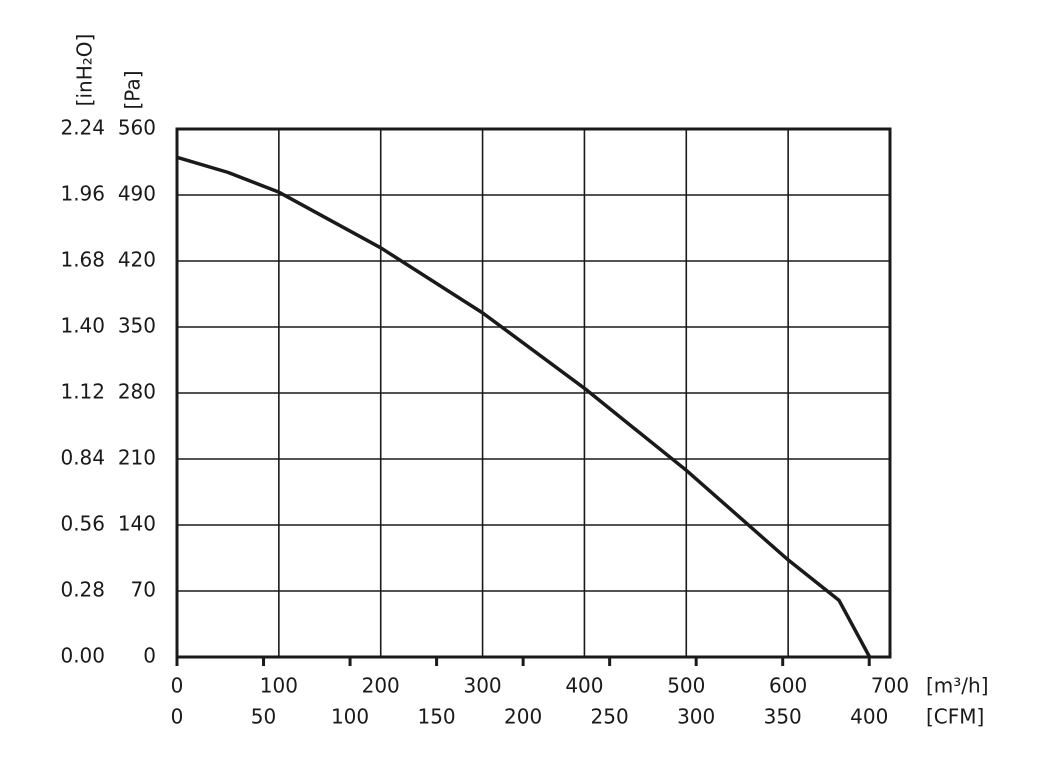 The height and width of the screenshot is (765, 1057). What do you see at coordinates (143, 590) in the screenshot?
I see `y-tick-label: 70` at bounding box center [143, 590].